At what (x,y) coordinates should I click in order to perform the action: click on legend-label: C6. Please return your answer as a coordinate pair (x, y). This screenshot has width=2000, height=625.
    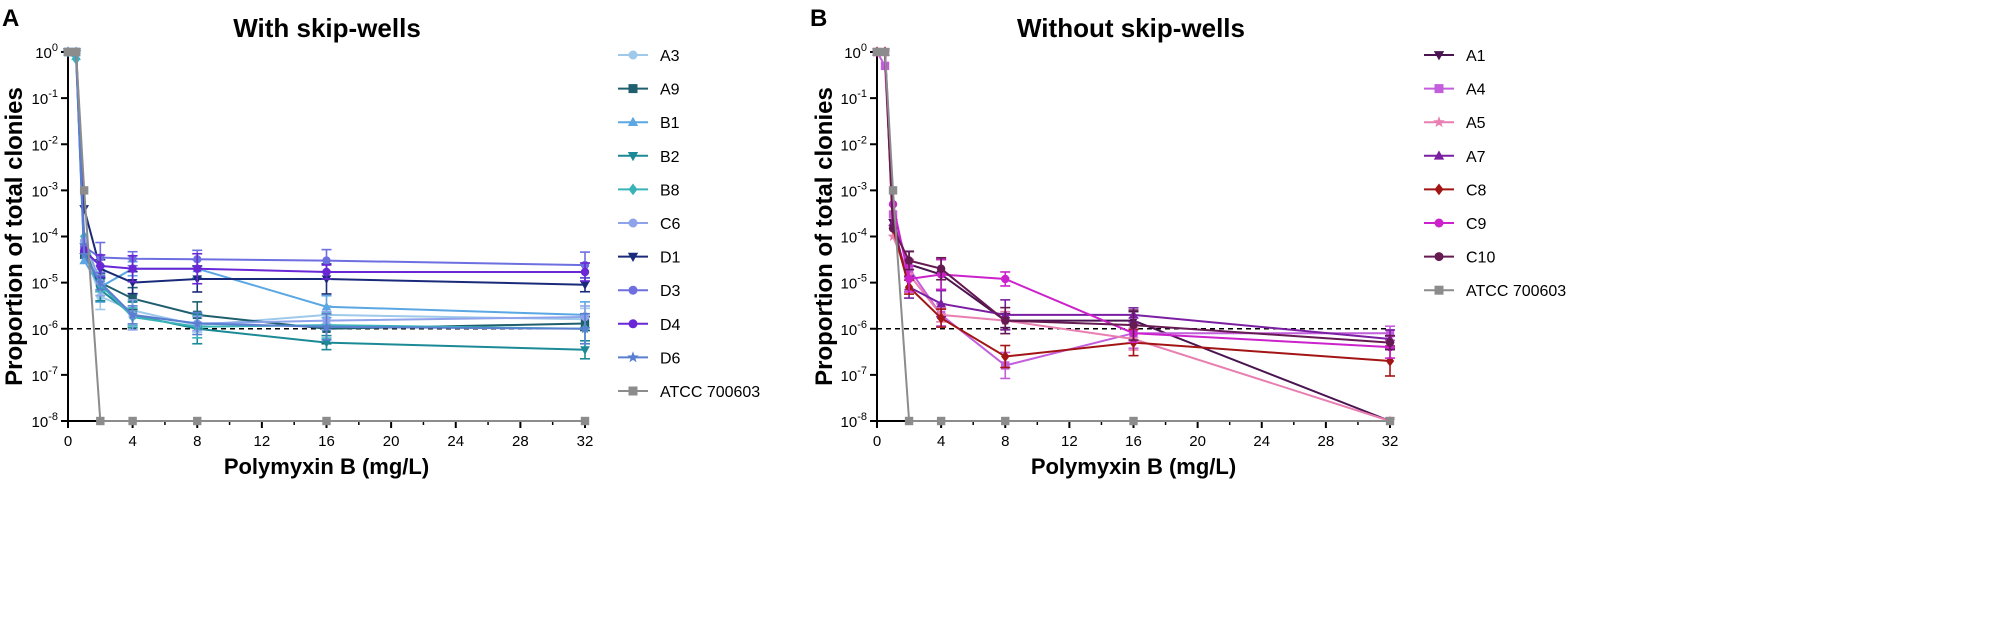
    Looking at the image, I should click on (670, 224).